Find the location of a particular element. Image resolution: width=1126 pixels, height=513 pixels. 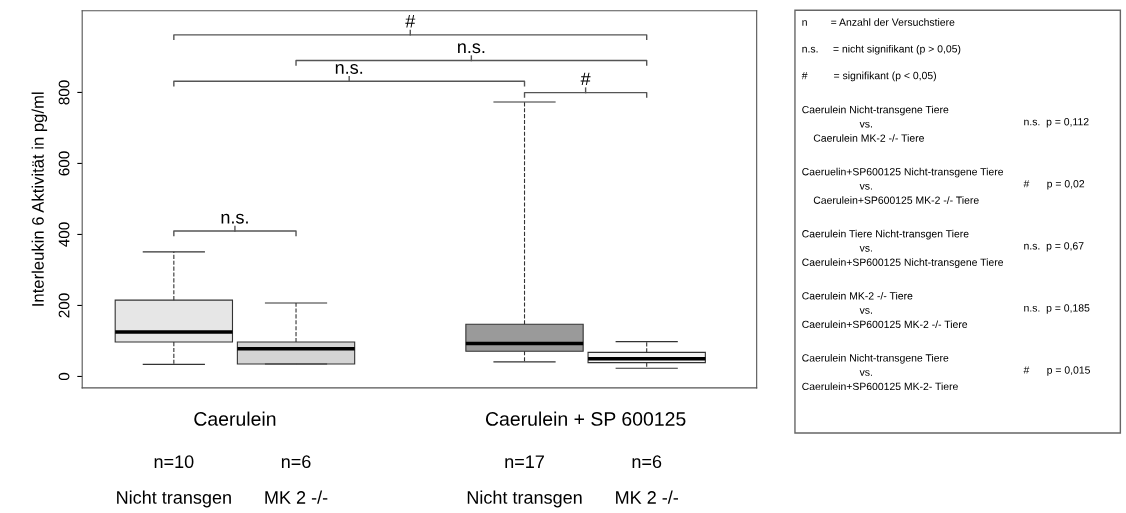

y-tick-label: 600 is located at coordinates (64, 163).